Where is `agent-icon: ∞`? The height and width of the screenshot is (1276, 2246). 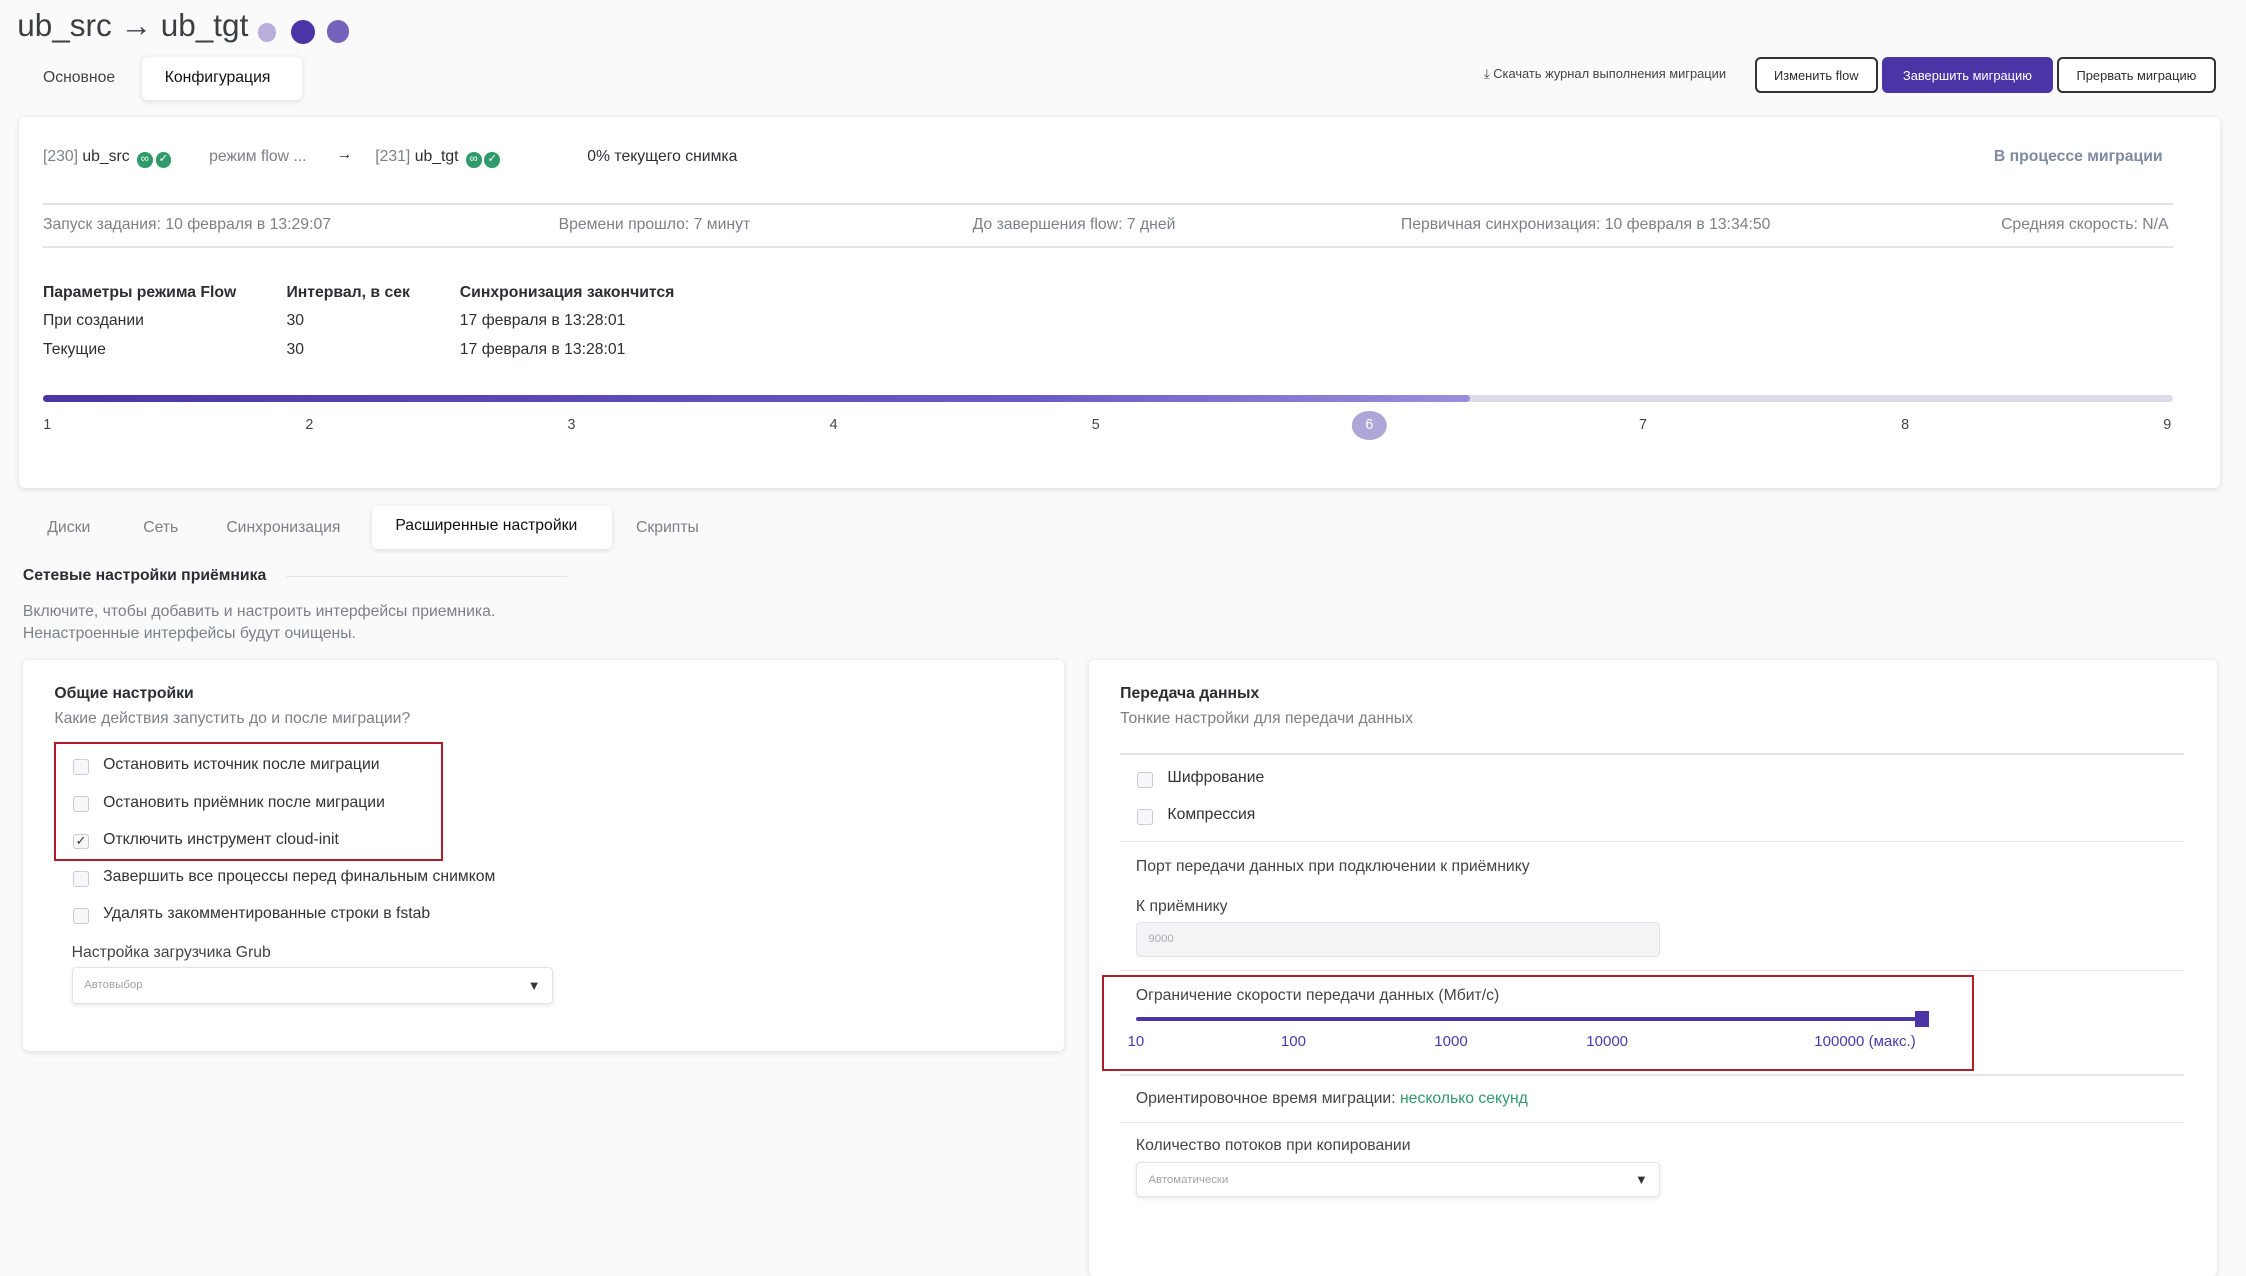
agent-icon: ∞ is located at coordinates (144, 159).